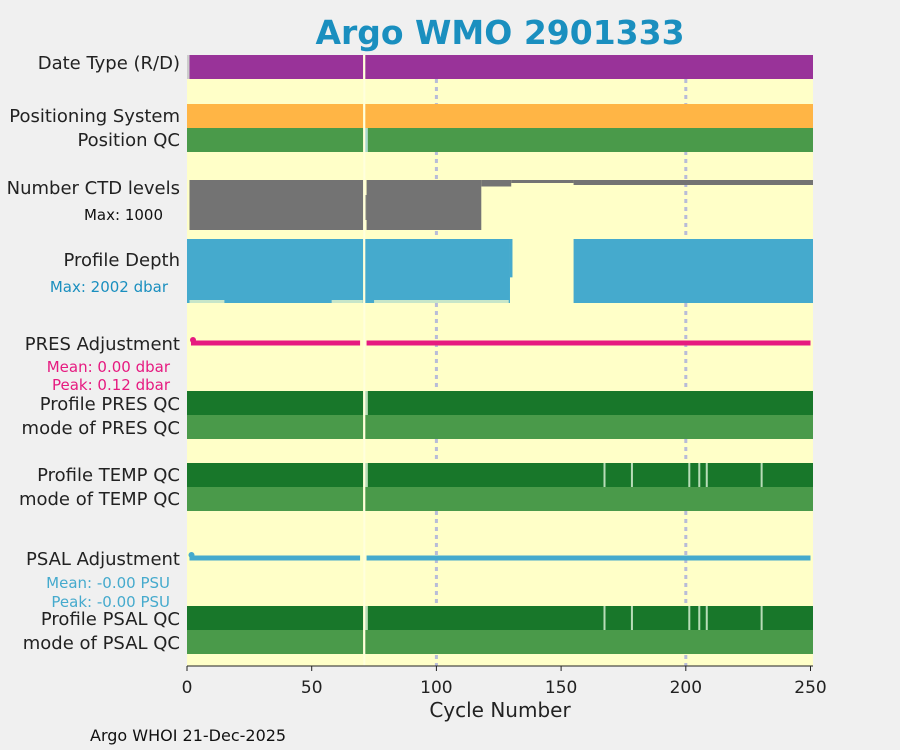 Image resolution: width=900 pixels, height=750 pixels. I want to click on x-tick-label: 100, so click(436, 688).